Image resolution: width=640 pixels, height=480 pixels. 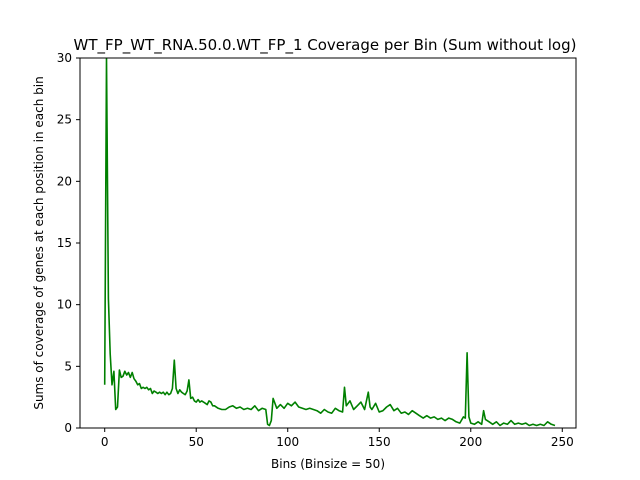 I want to click on x-tick-label: 100, so click(x=287, y=442).